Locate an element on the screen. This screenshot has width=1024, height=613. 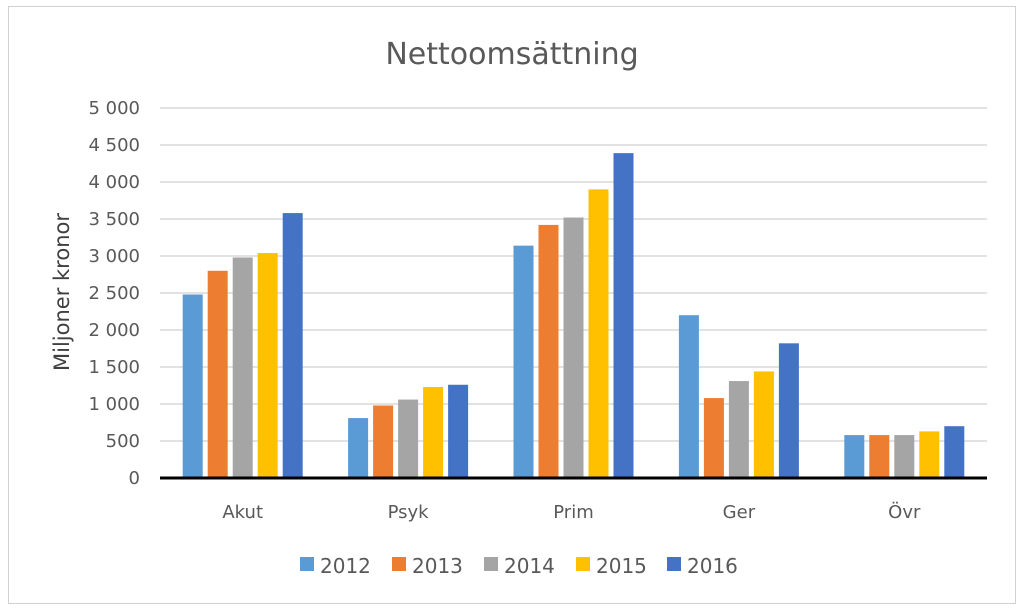
bar-akut-2014 is located at coordinates (242, 367).